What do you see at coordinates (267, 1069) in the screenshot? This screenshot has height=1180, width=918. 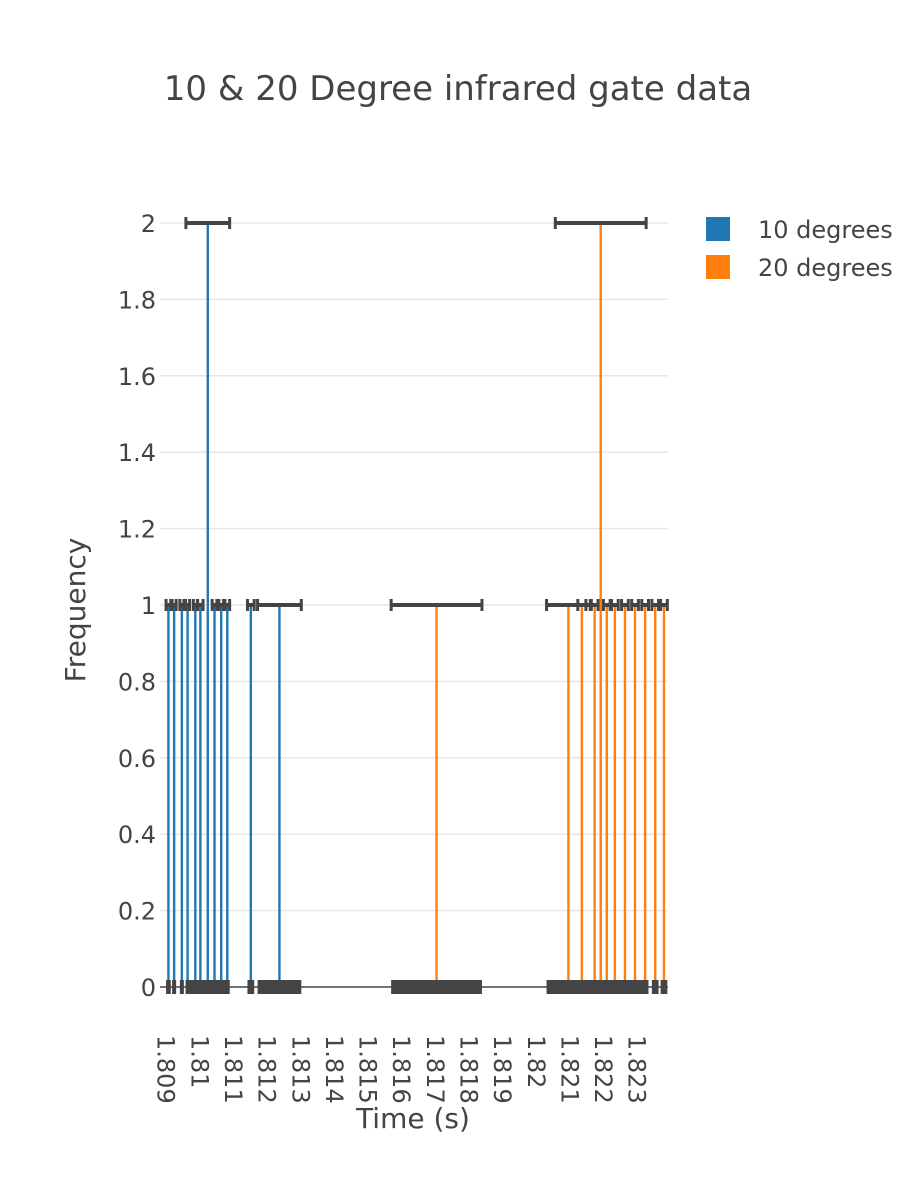 I see `x-tick-label: 1.812` at bounding box center [267, 1069].